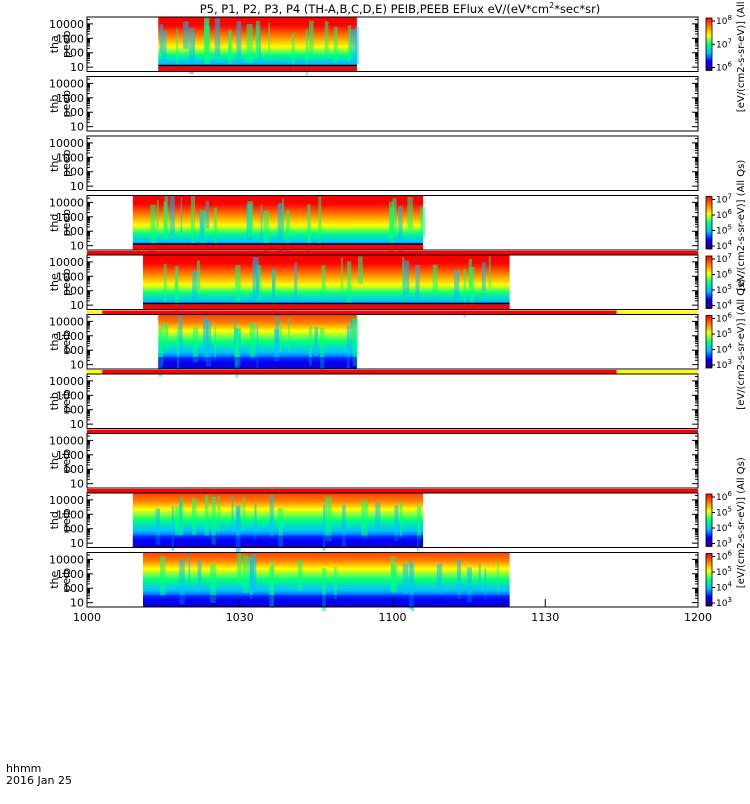 This screenshot has width=750, height=804. I want to click on panel-label: thdpeeb, so click(60, 223).